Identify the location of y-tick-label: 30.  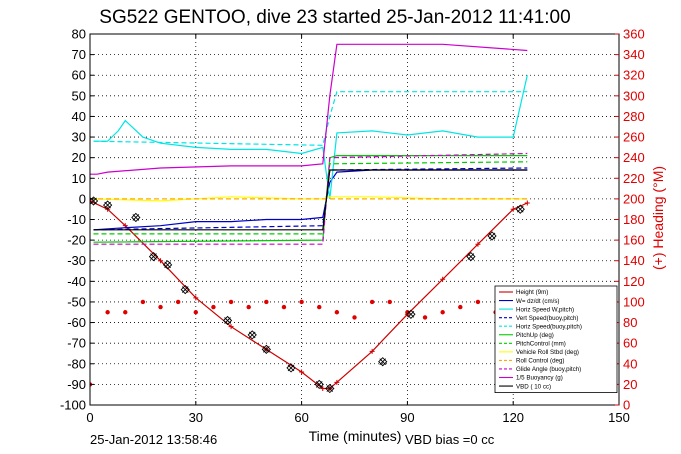
(79, 137).